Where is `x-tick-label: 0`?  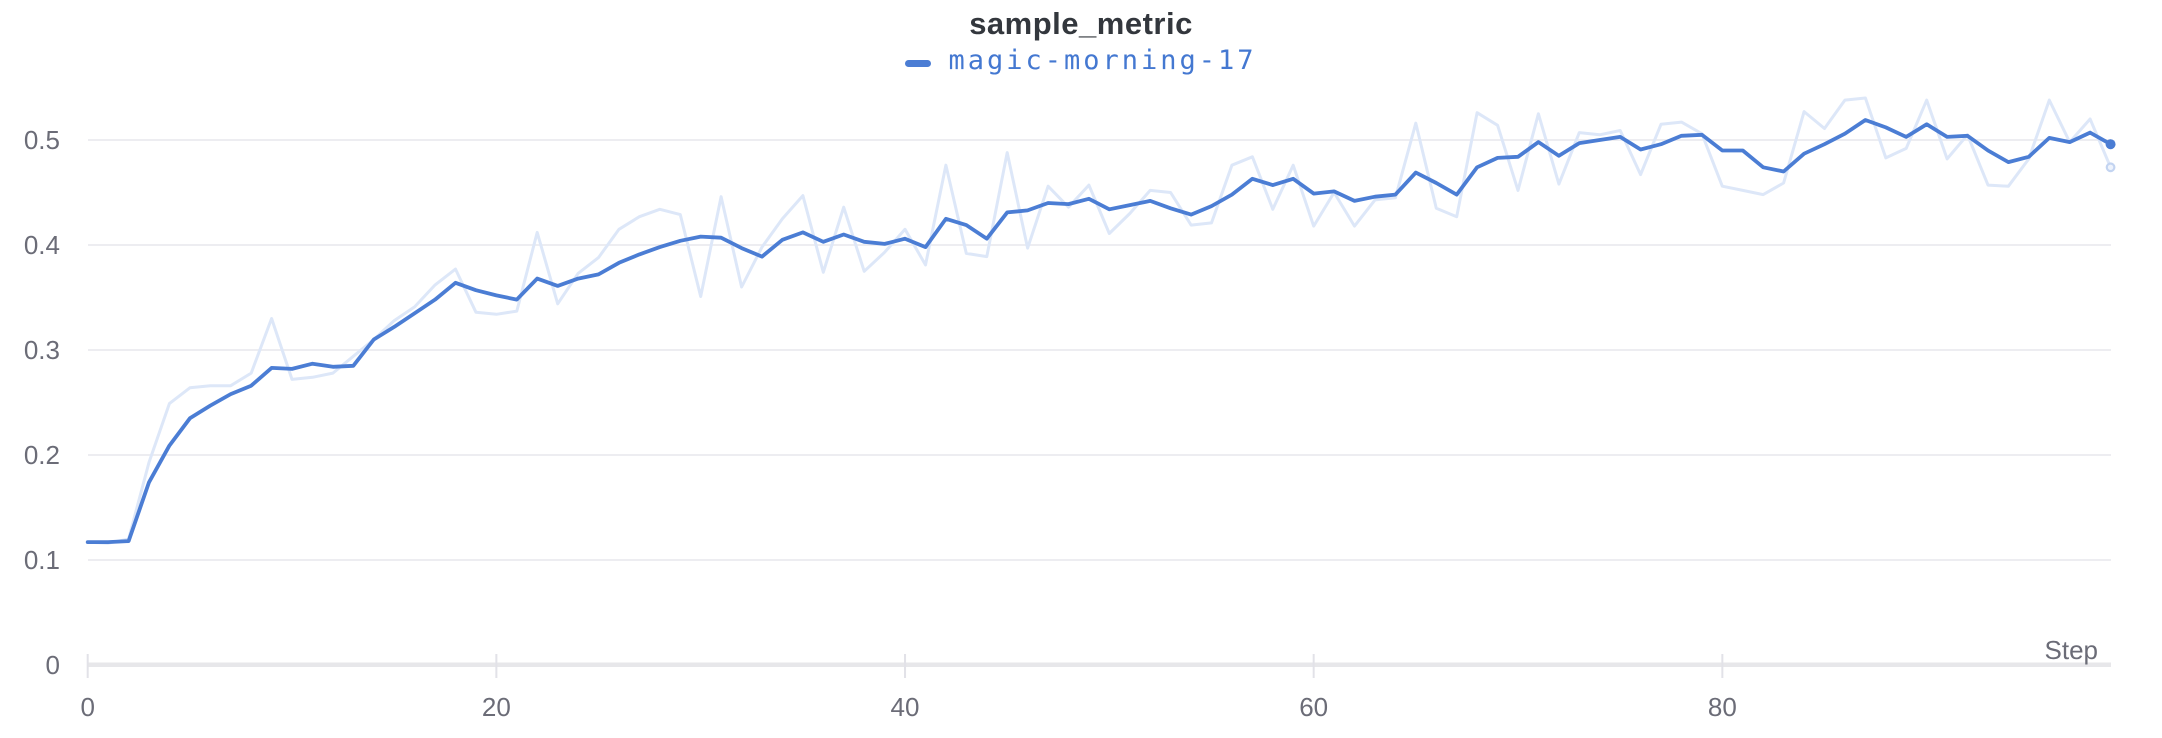 x-tick-label: 0 is located at coordinates (87, 707).